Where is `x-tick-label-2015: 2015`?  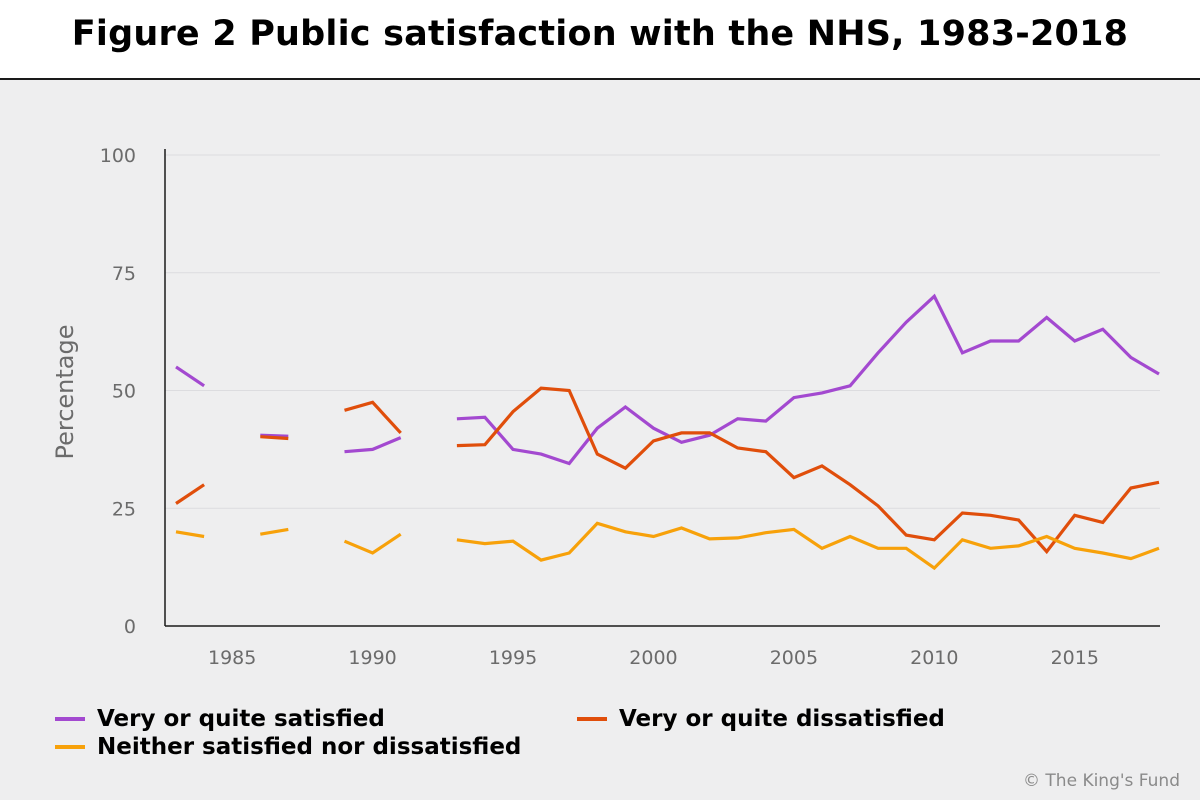 x-tick-label-2015: 2015 is located at coordinates (1075, 658).